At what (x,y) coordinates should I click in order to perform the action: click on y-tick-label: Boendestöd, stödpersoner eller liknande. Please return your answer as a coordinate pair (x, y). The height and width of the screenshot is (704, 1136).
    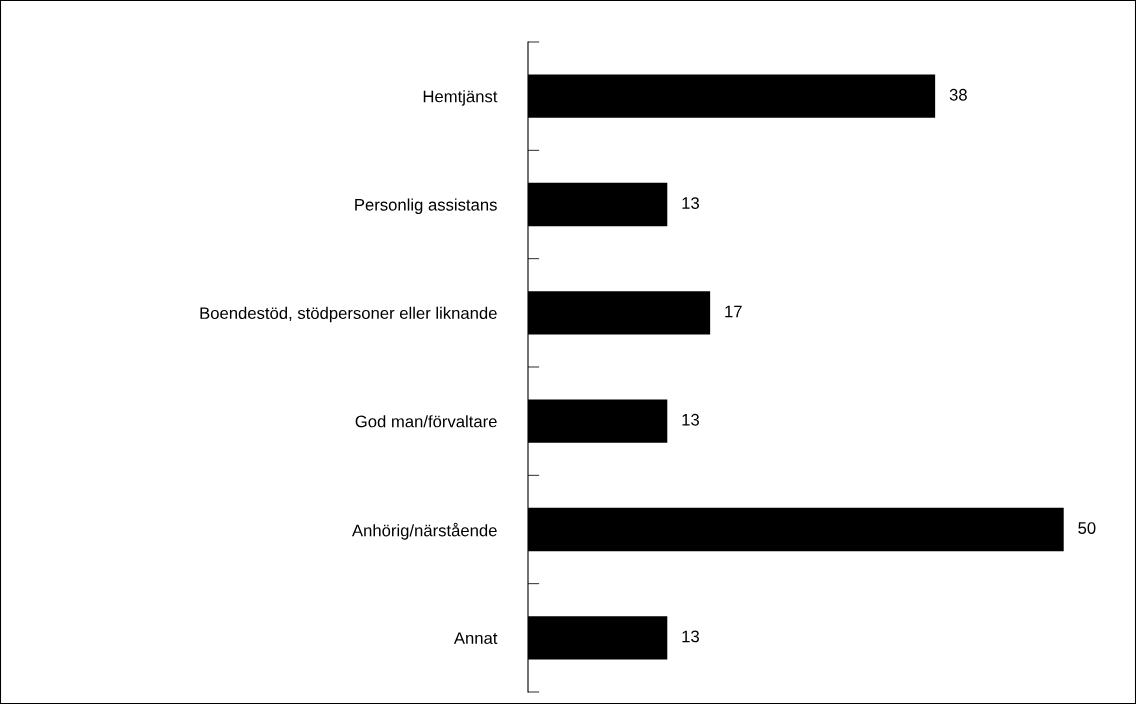
    Looking at the image, I should click on (348, 314).